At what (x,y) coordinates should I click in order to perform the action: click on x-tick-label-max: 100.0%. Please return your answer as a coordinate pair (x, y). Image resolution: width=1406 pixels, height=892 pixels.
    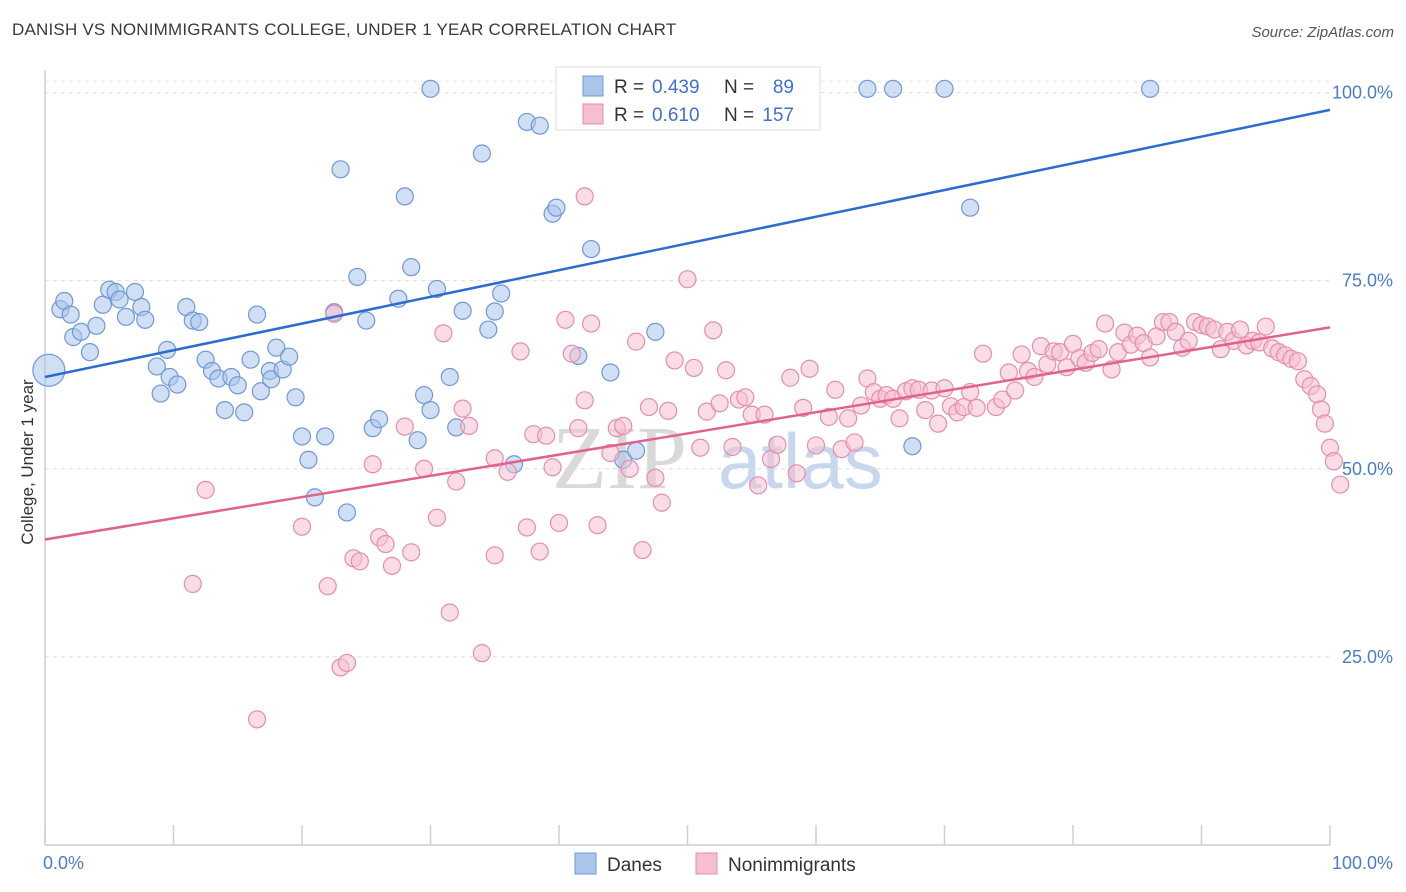
    Looking at the image, I should click on (1362, 863).